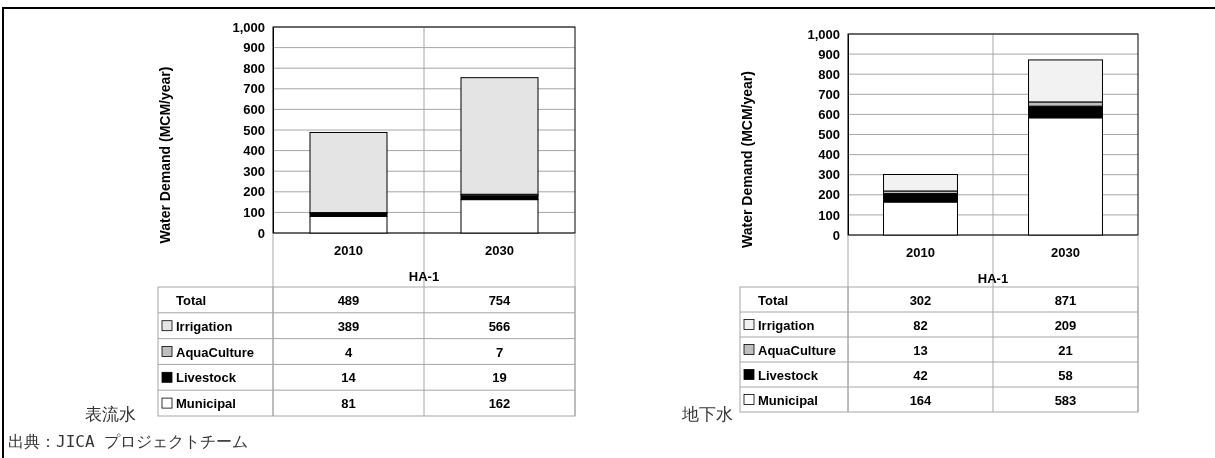  I want to click on text: 302, so click(920, 300).